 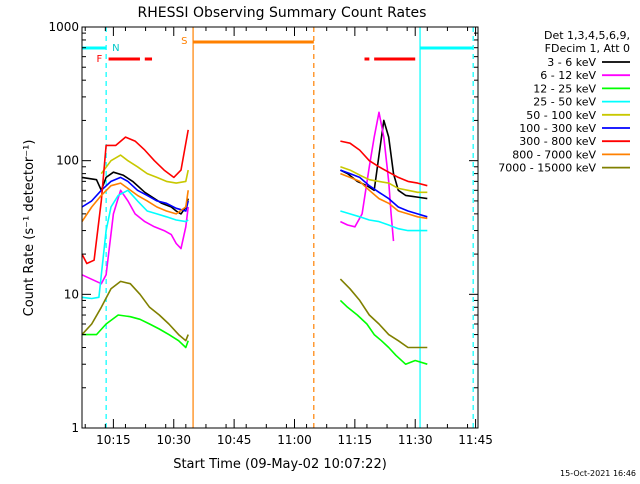 I want to click on x-tick-label-1: 10:30, so click(x=173, y=440).